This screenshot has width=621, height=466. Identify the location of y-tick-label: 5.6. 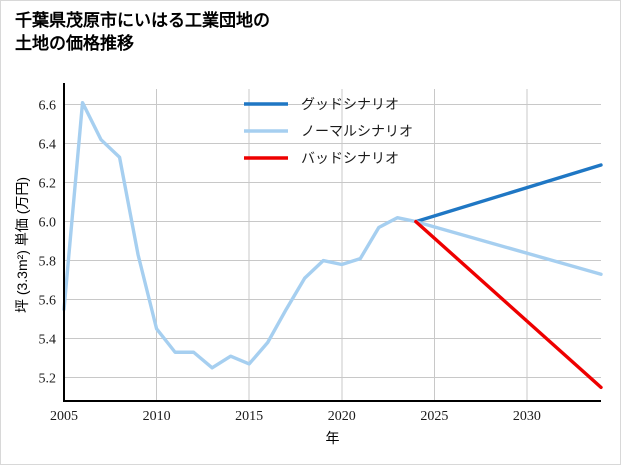
(48, 301).